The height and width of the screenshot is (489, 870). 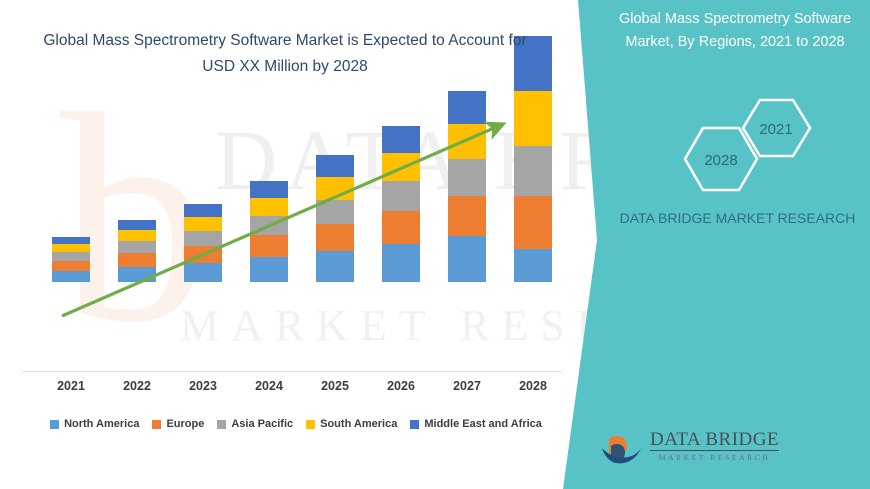 I want to click on x-axis-label-2028: 2028, so click(x=533, y=386).